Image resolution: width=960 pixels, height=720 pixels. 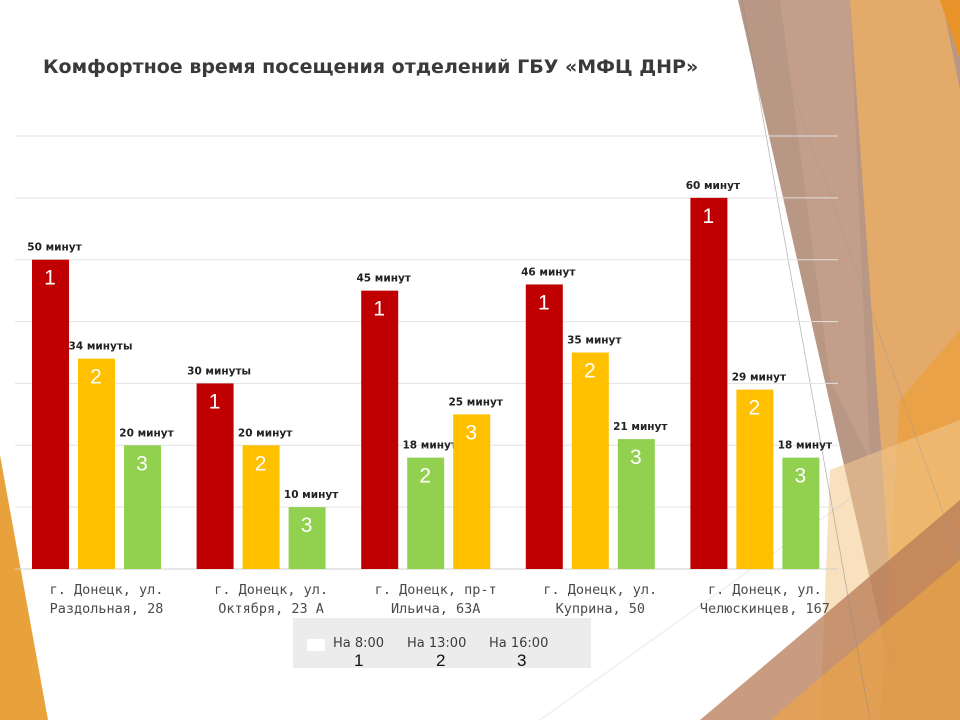 I want to click on data-label: 30 минуты, so click(x=219, y=371).